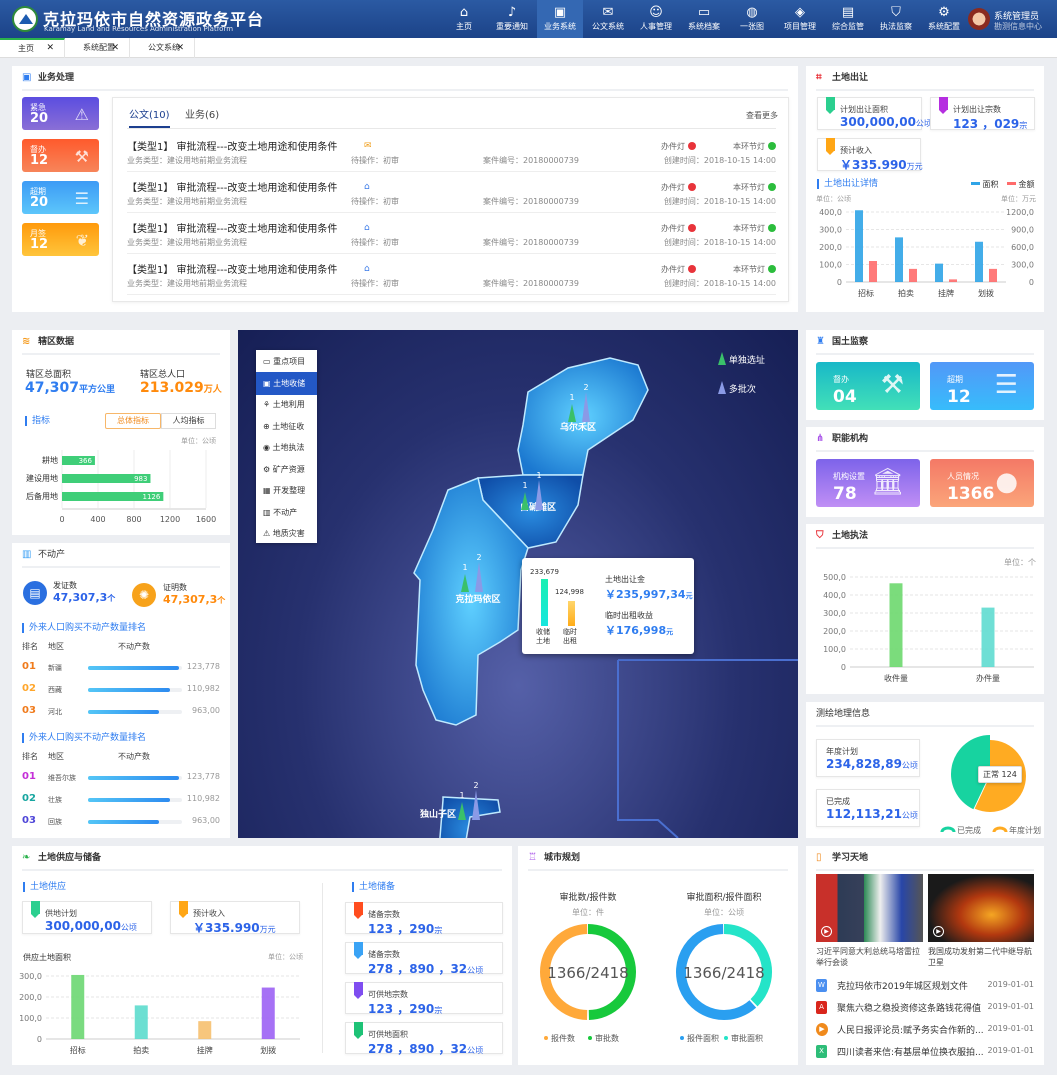 The width and height of the screenshot is (1057, 1075). I want to click on nav-10: ⚙ 系统配置, so click(944, 19).